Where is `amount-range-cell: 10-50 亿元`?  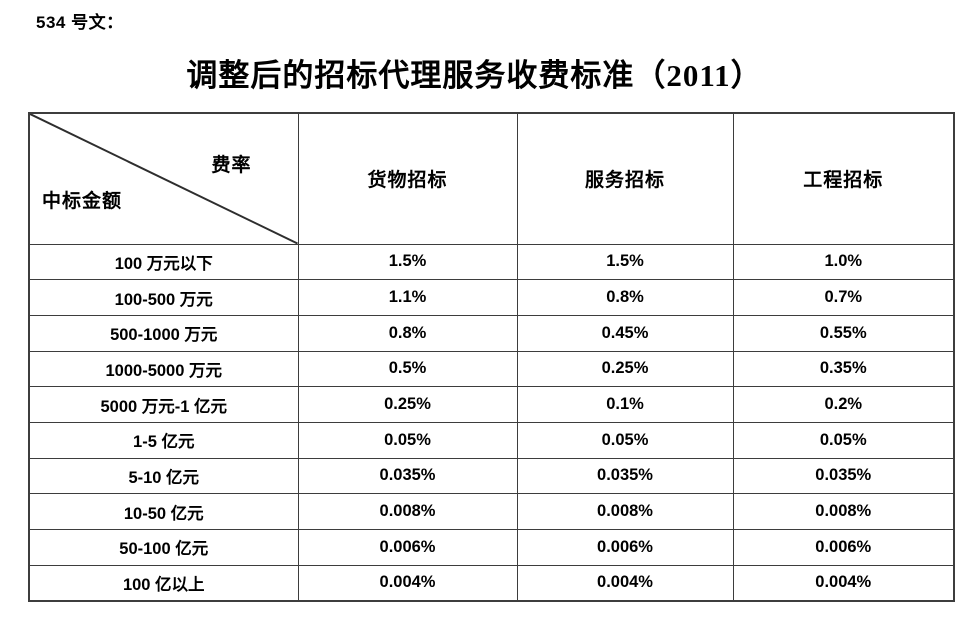 amount-range-cell: 10-50 亿元 is located at coordinates (163, 511).